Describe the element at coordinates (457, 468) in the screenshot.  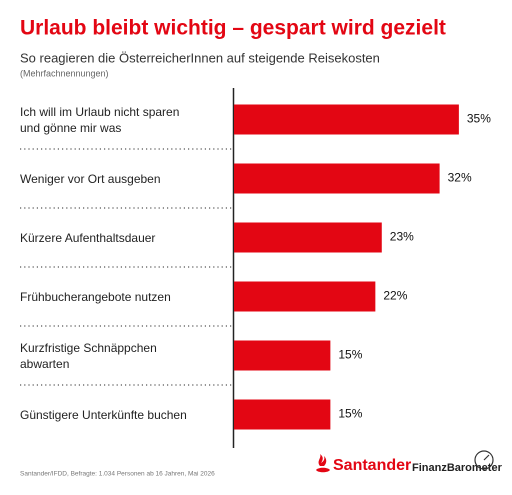
I see `product: FinanzBarometer` at that location.